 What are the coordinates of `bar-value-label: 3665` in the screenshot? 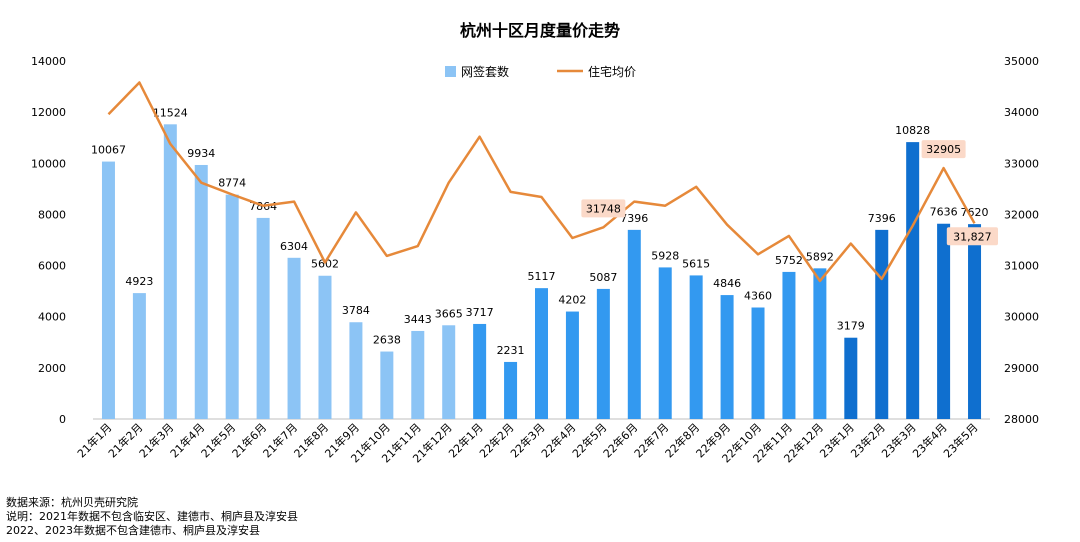 It's located at (449, 313).